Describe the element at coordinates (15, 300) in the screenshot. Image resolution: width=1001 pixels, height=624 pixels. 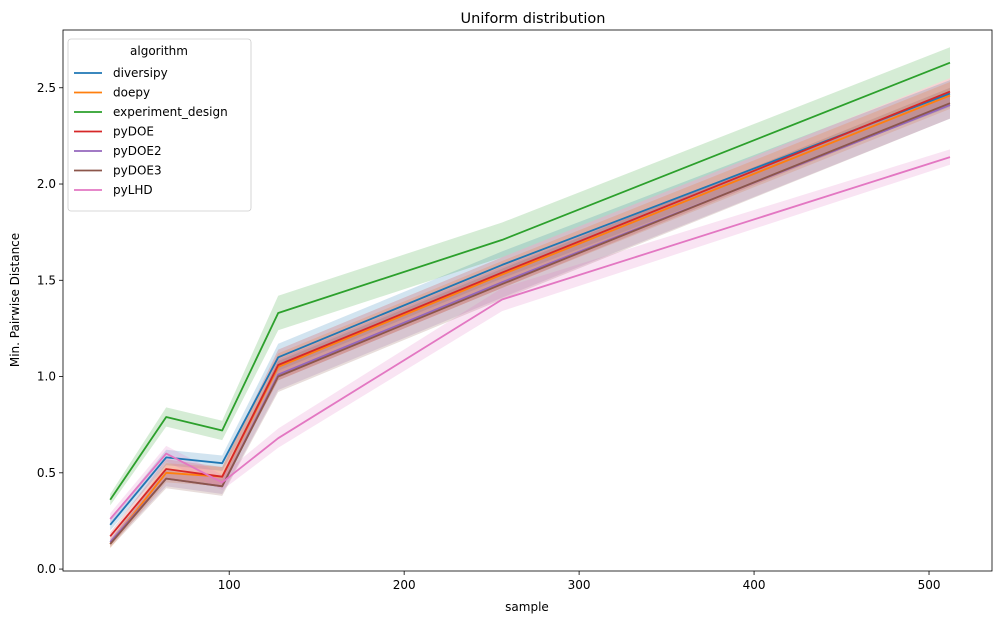
I see `y-axis-label: Min. Pairwise Distance` at that location.